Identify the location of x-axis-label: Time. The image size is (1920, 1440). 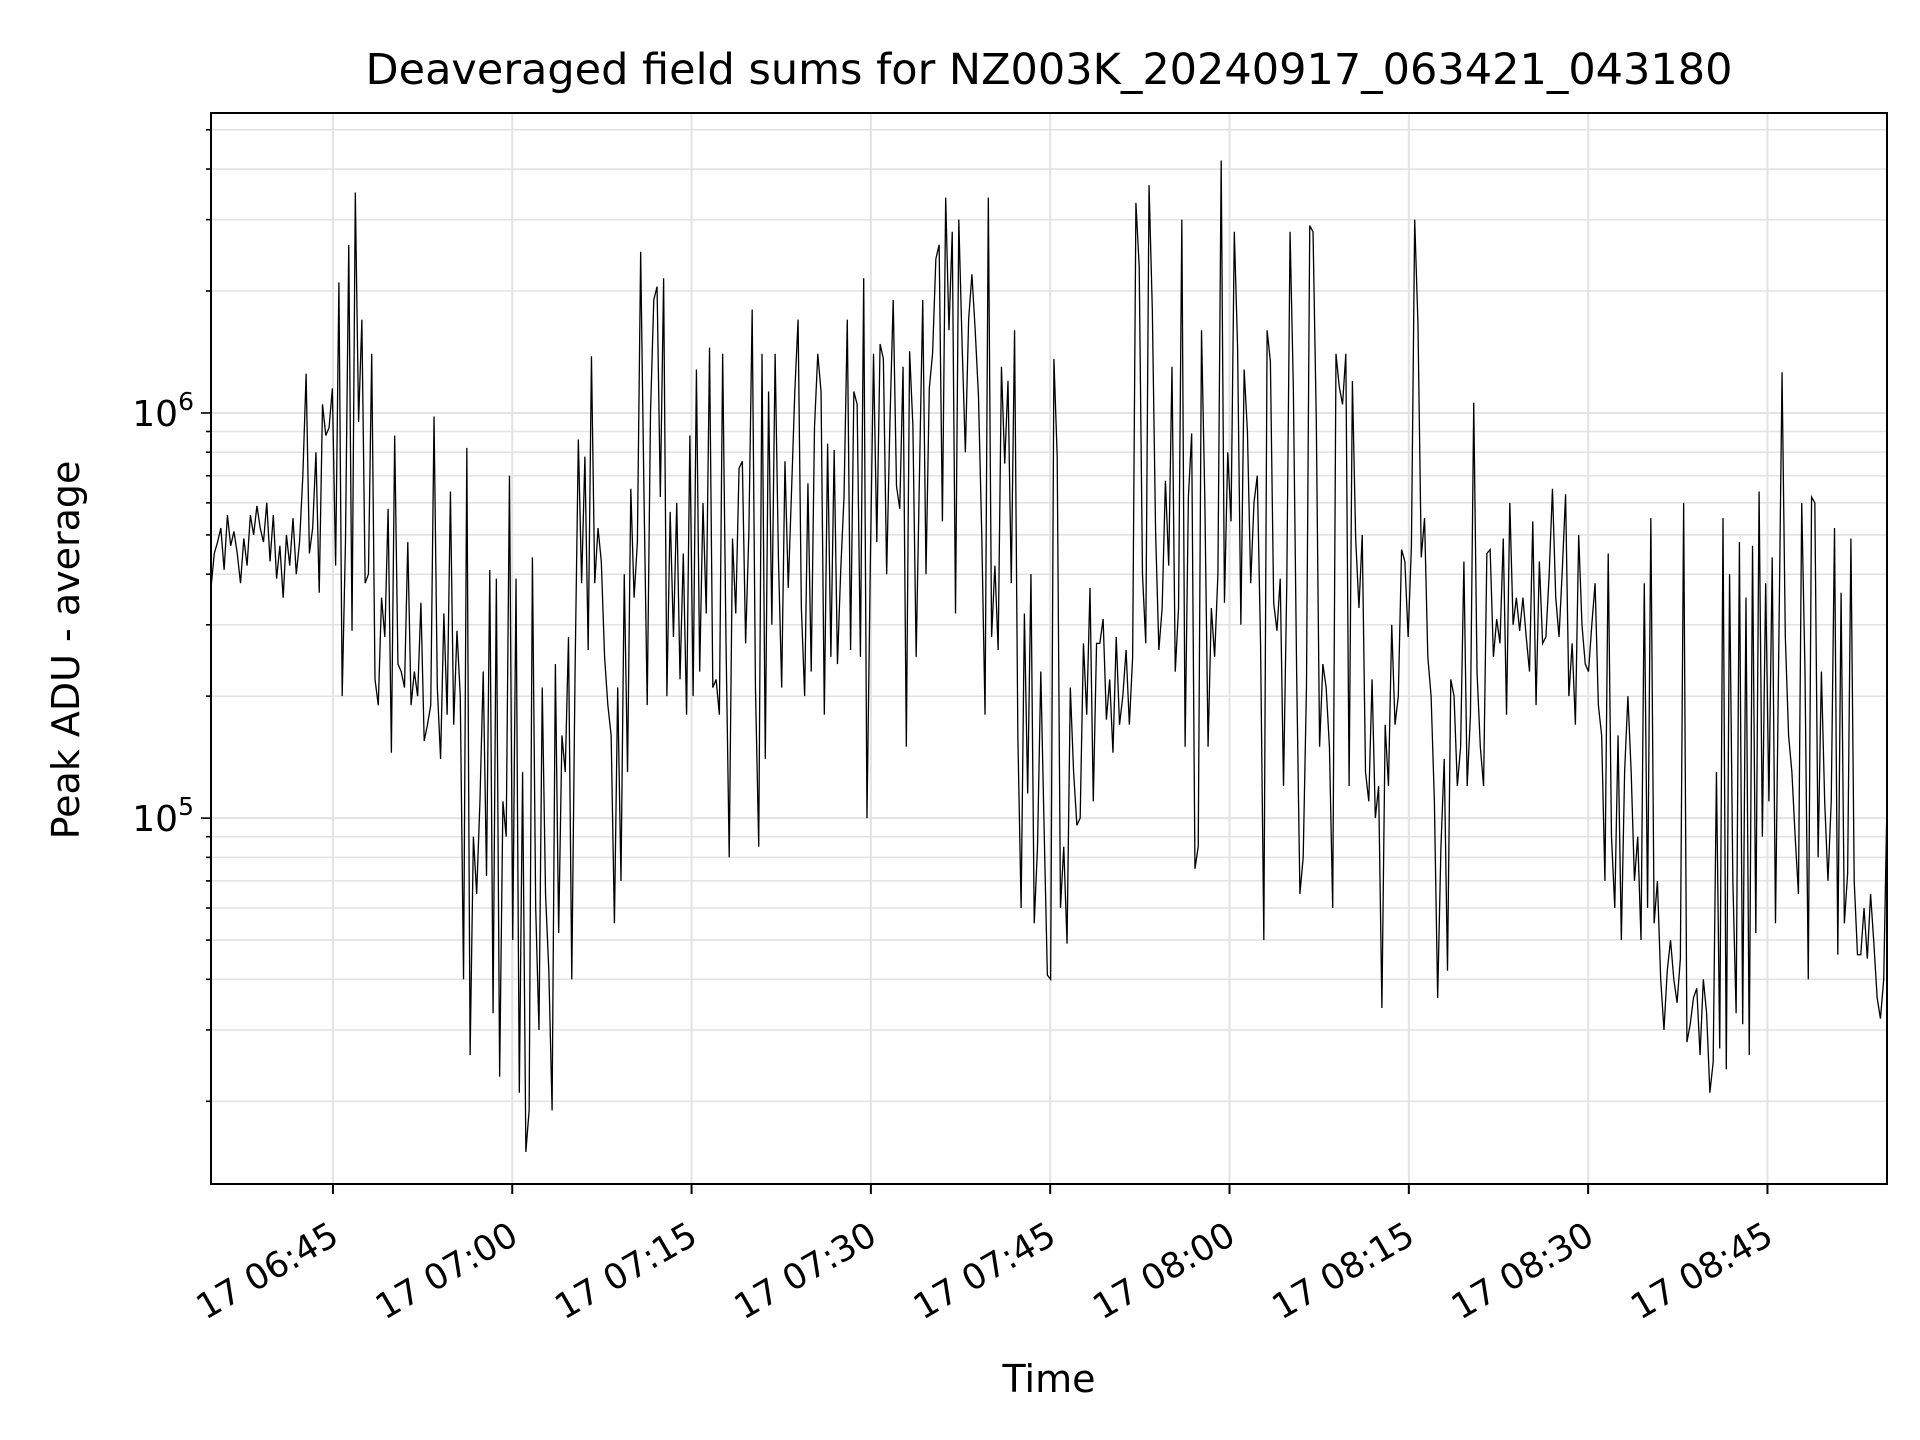
(1049, 1379).